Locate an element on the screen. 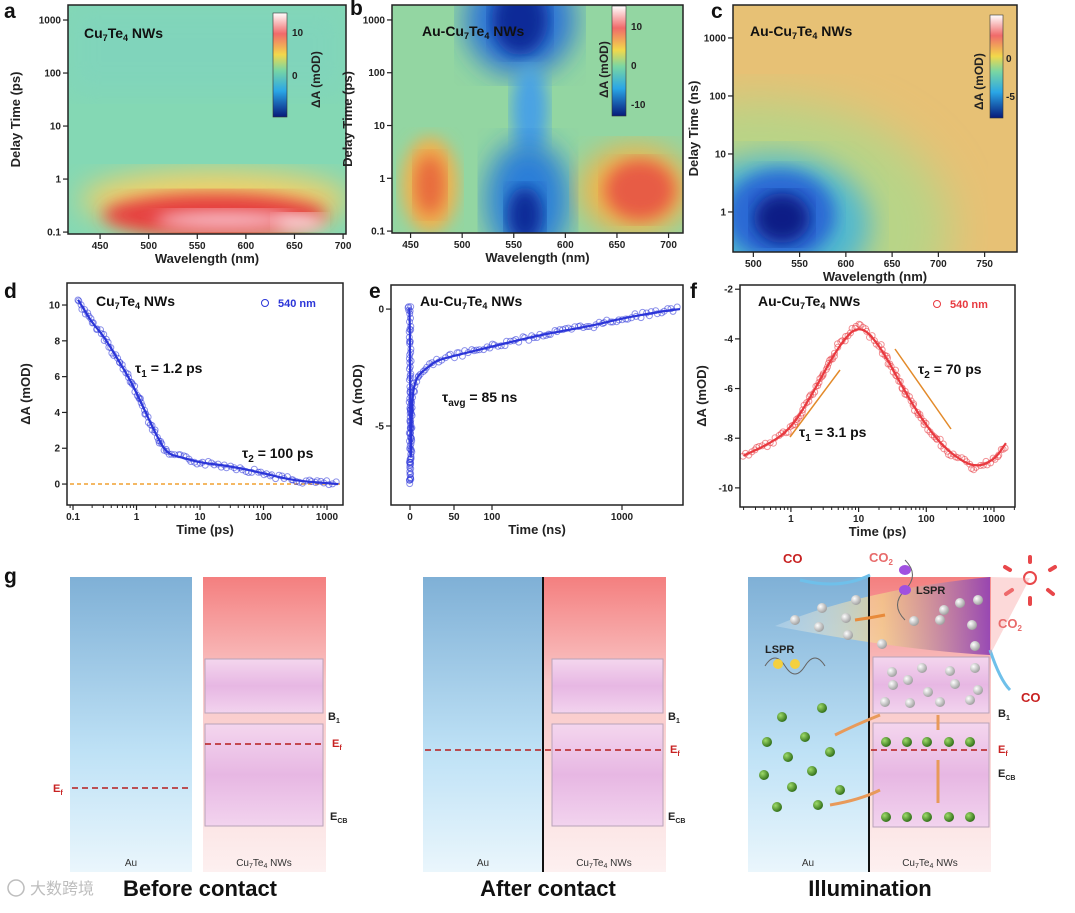  y-tick-label: -5 is located at coordinates (379, 426).